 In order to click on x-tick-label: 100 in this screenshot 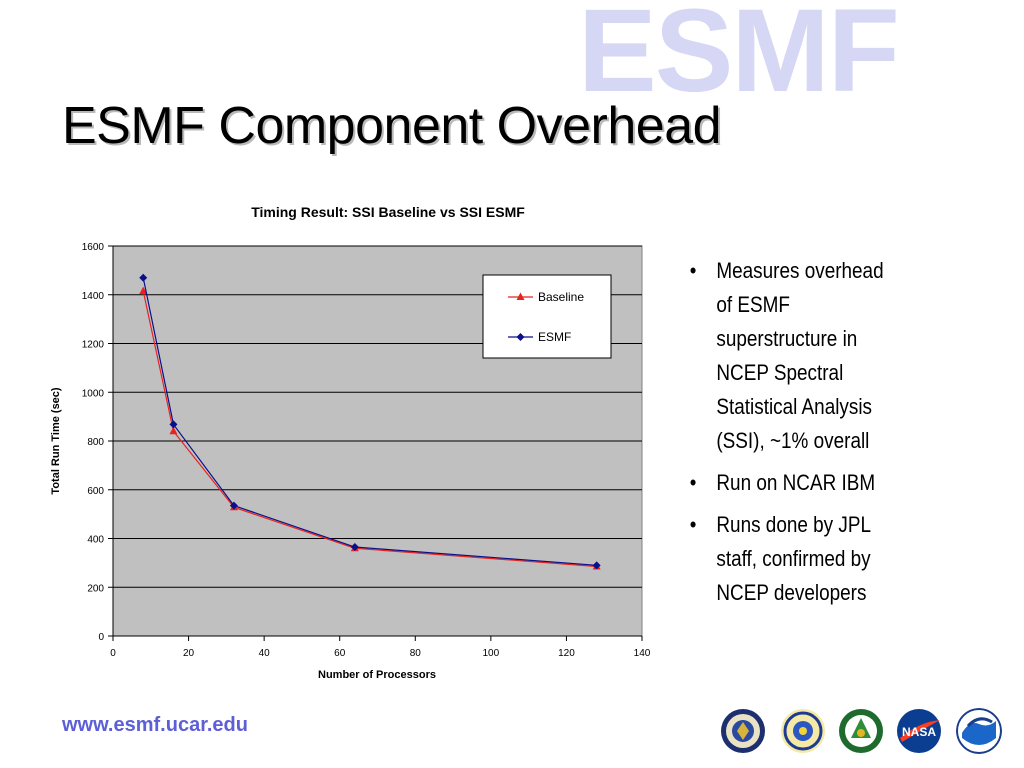, I will do `click(491, 653)`.